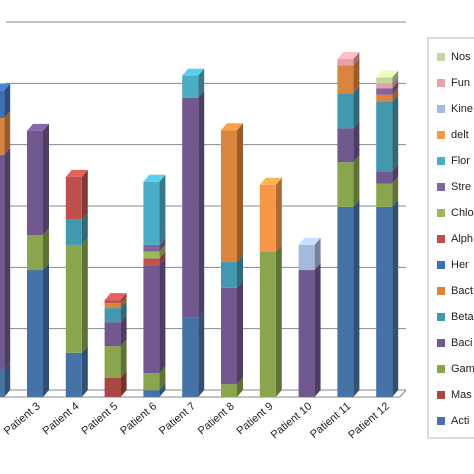  Describe the element at coordinates (462, 317) in the screenshot. I see `legend-label: Beta` at that location.